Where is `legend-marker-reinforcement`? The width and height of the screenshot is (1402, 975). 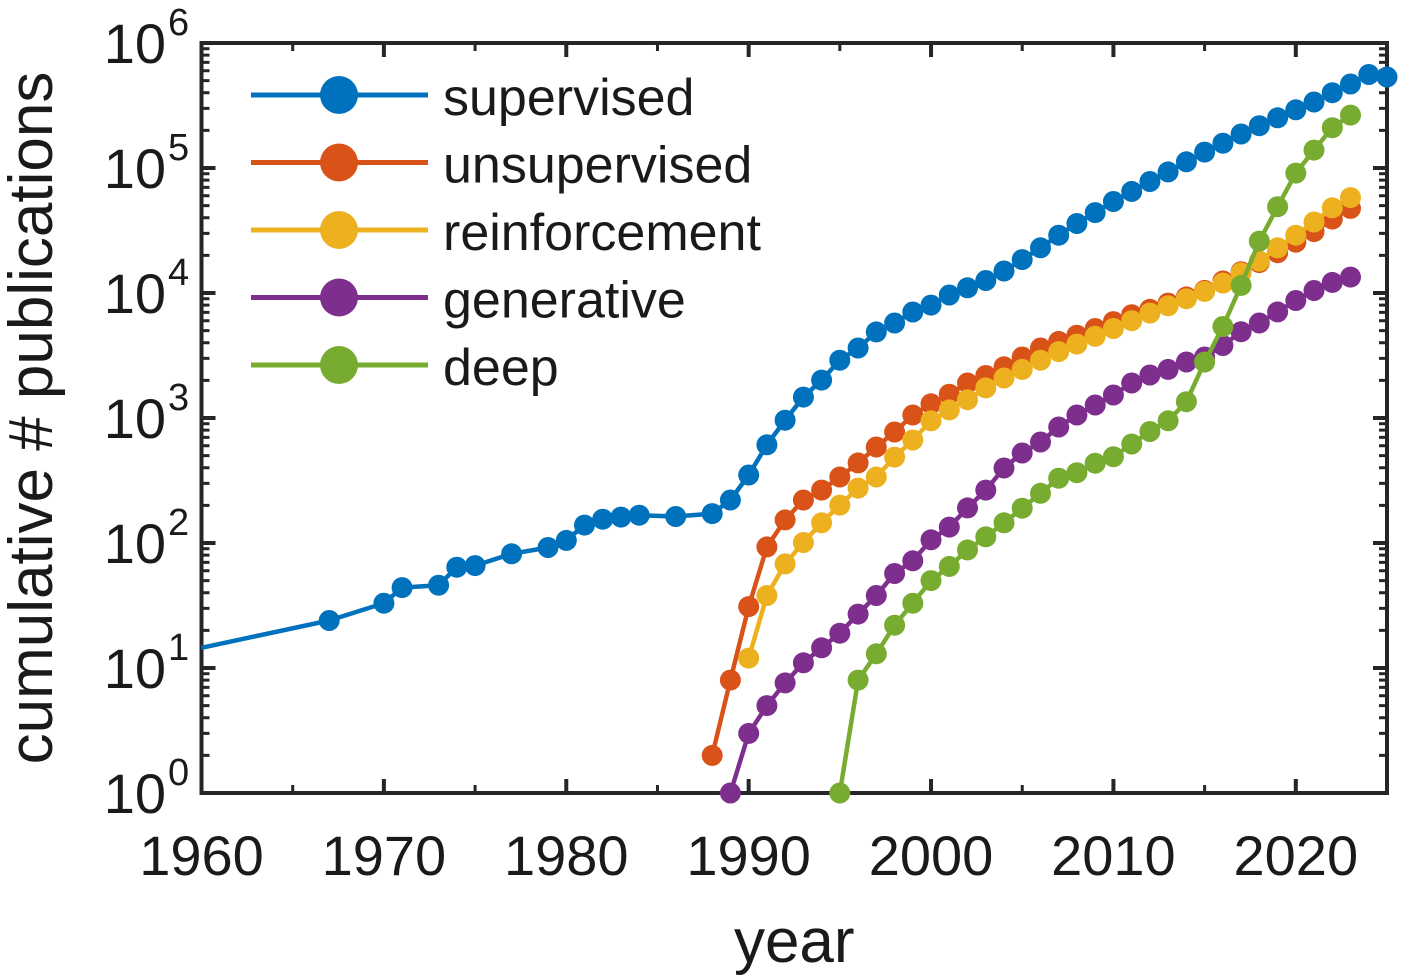 legend-marker-reinforcement is located at coordinates (339, 230).